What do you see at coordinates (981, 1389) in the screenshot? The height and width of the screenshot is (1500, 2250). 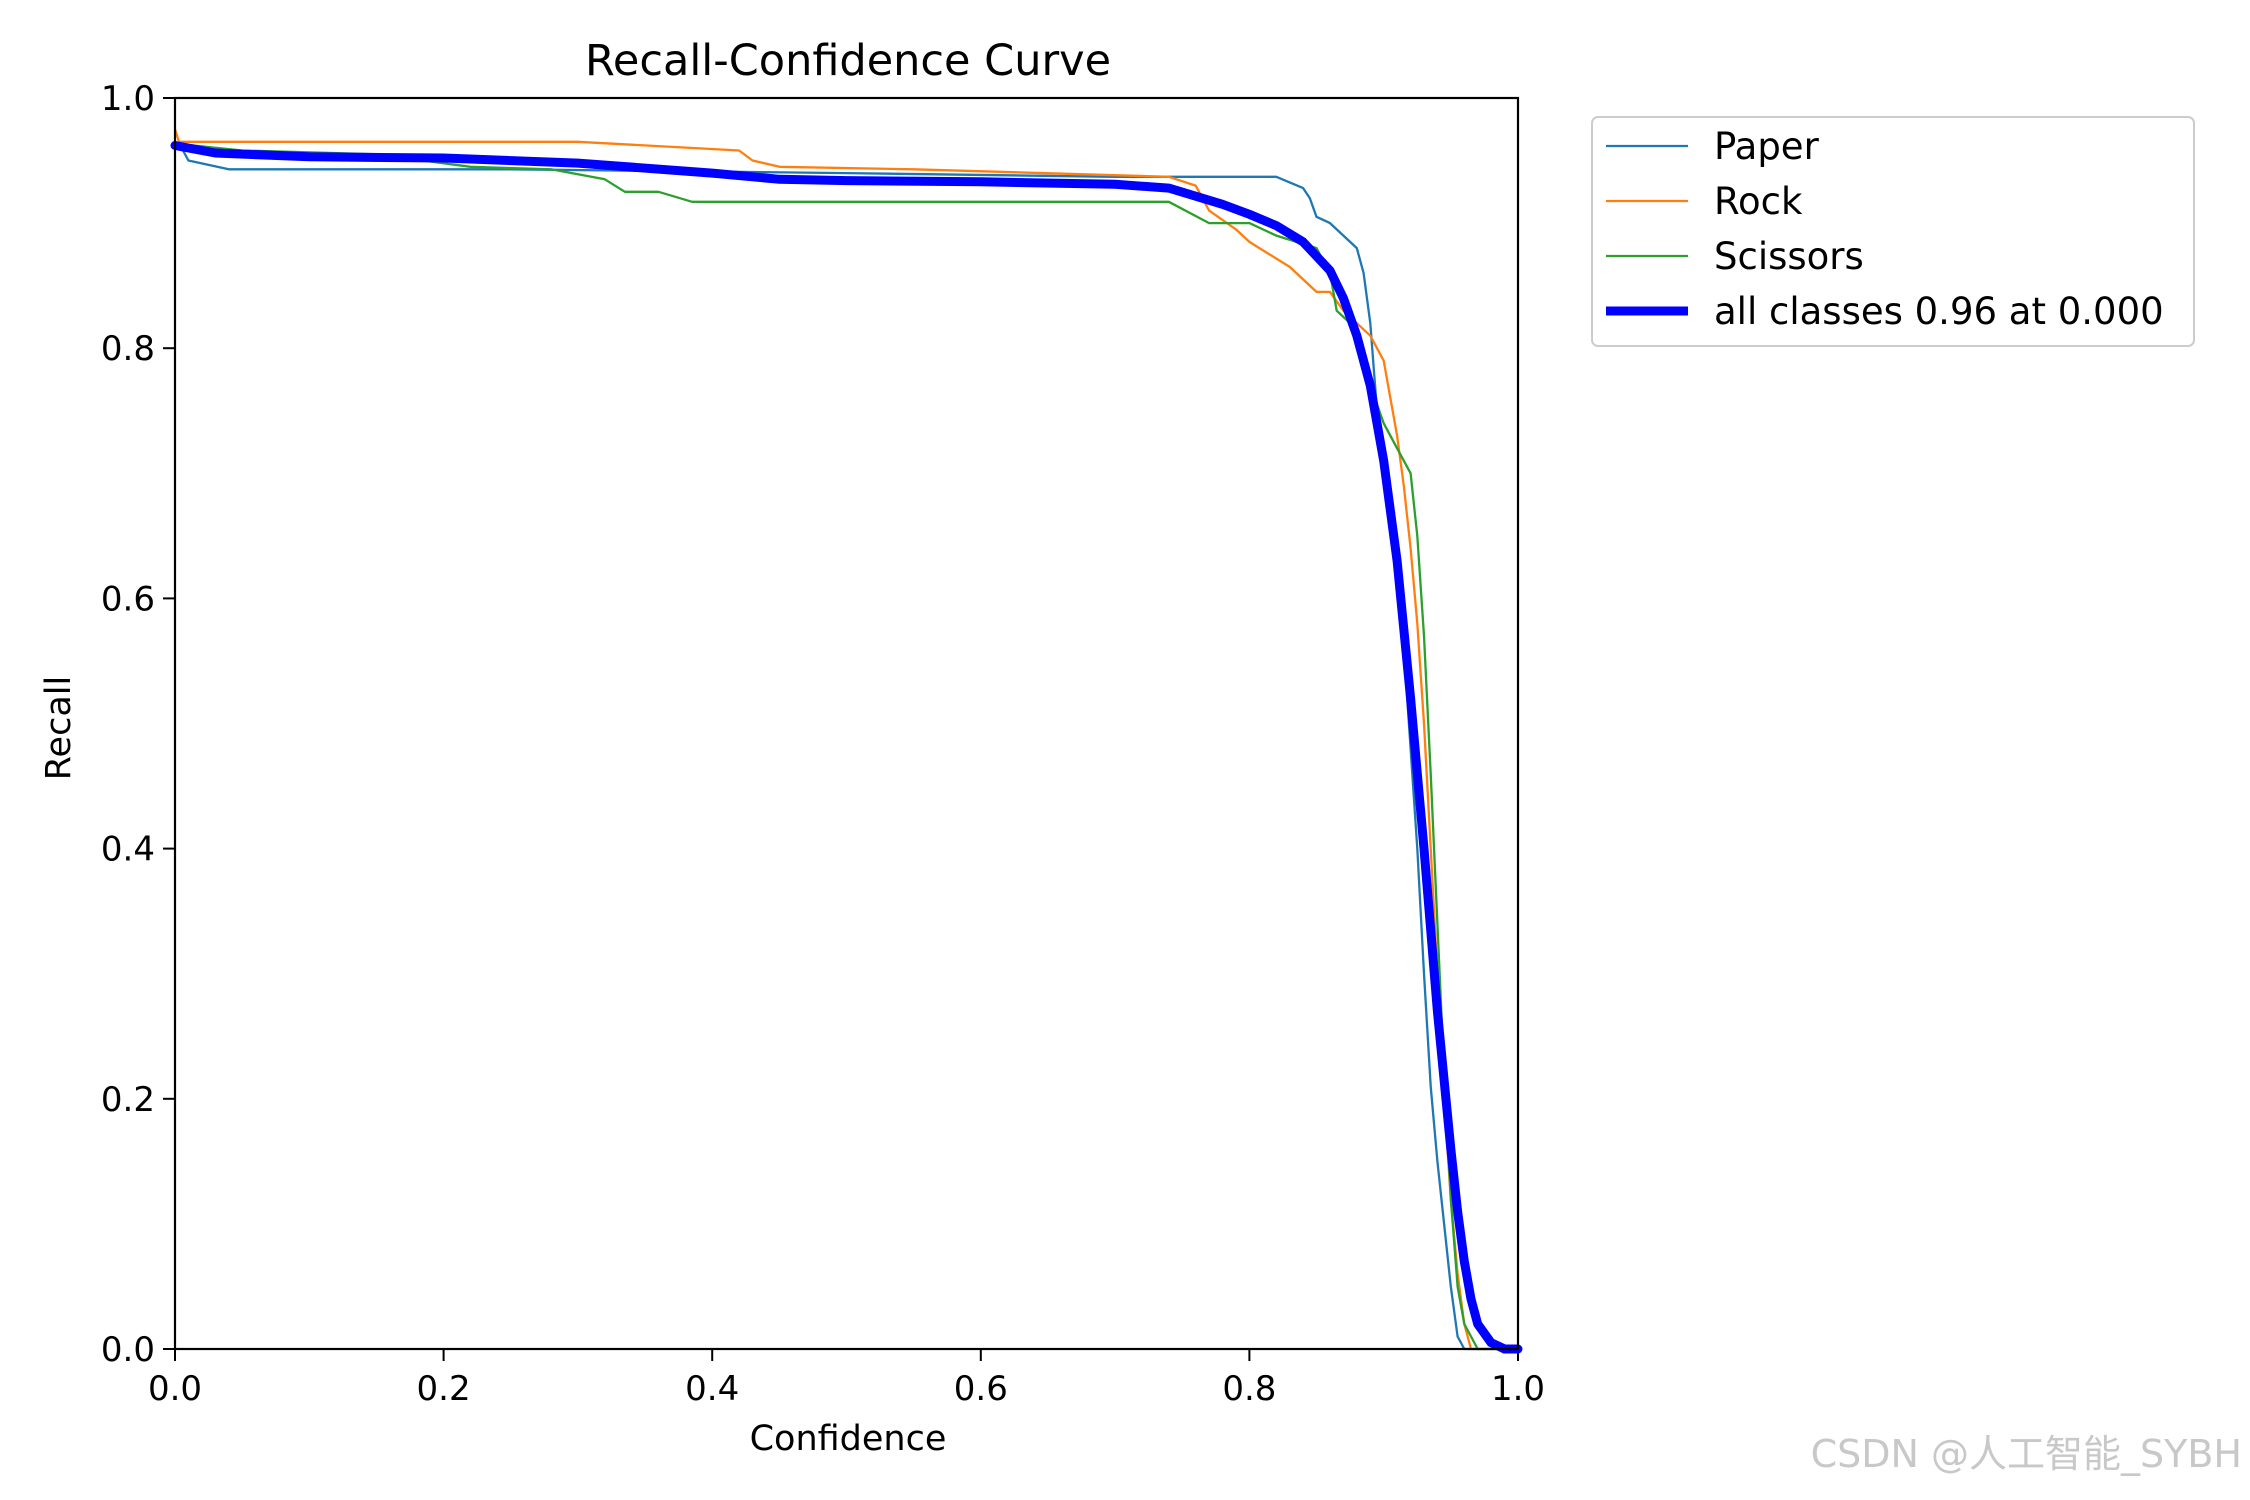 I see `x-tick-label: 0.6` at bounding box center [981, 1389].